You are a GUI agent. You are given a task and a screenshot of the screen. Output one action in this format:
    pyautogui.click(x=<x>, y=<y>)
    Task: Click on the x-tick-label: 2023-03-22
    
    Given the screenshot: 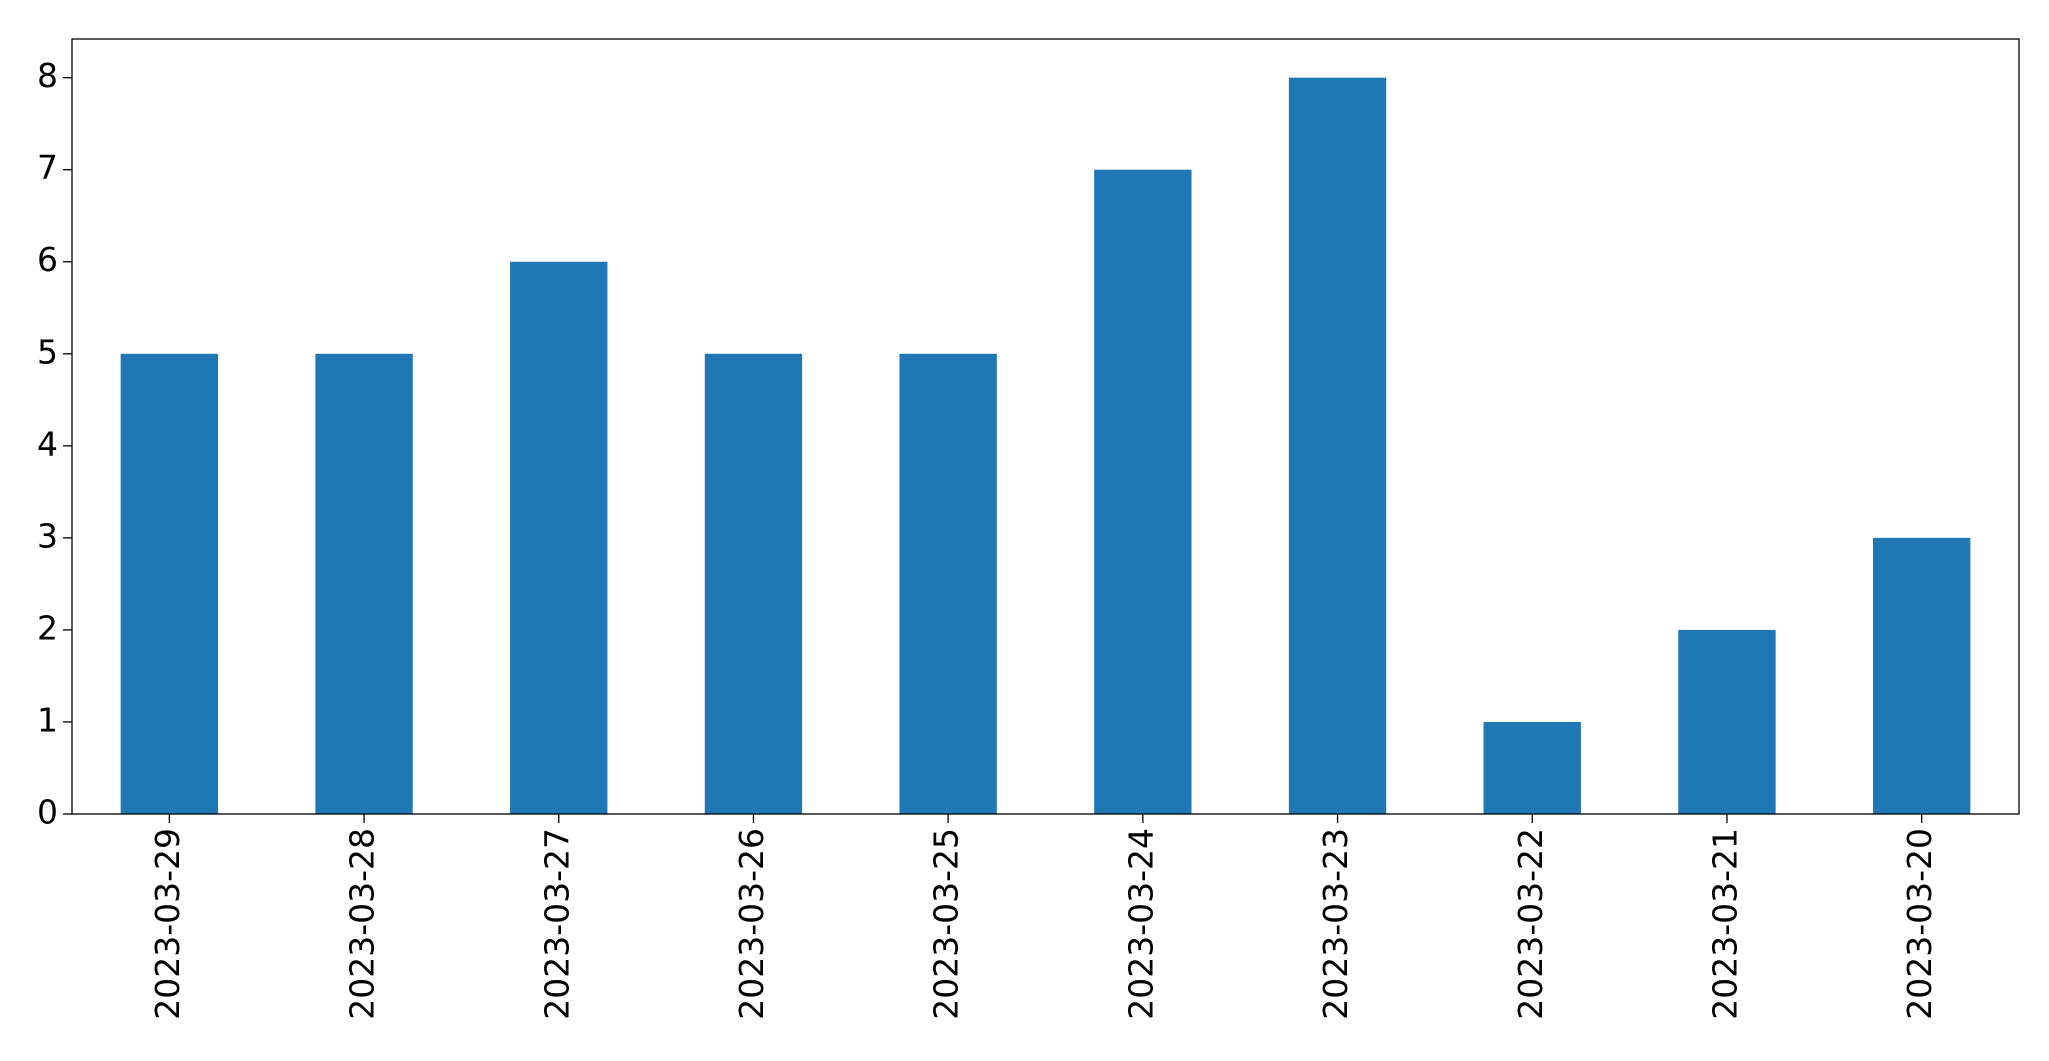 What is the action you would take?
    pyautogui.click(x=1530, y=924)
    